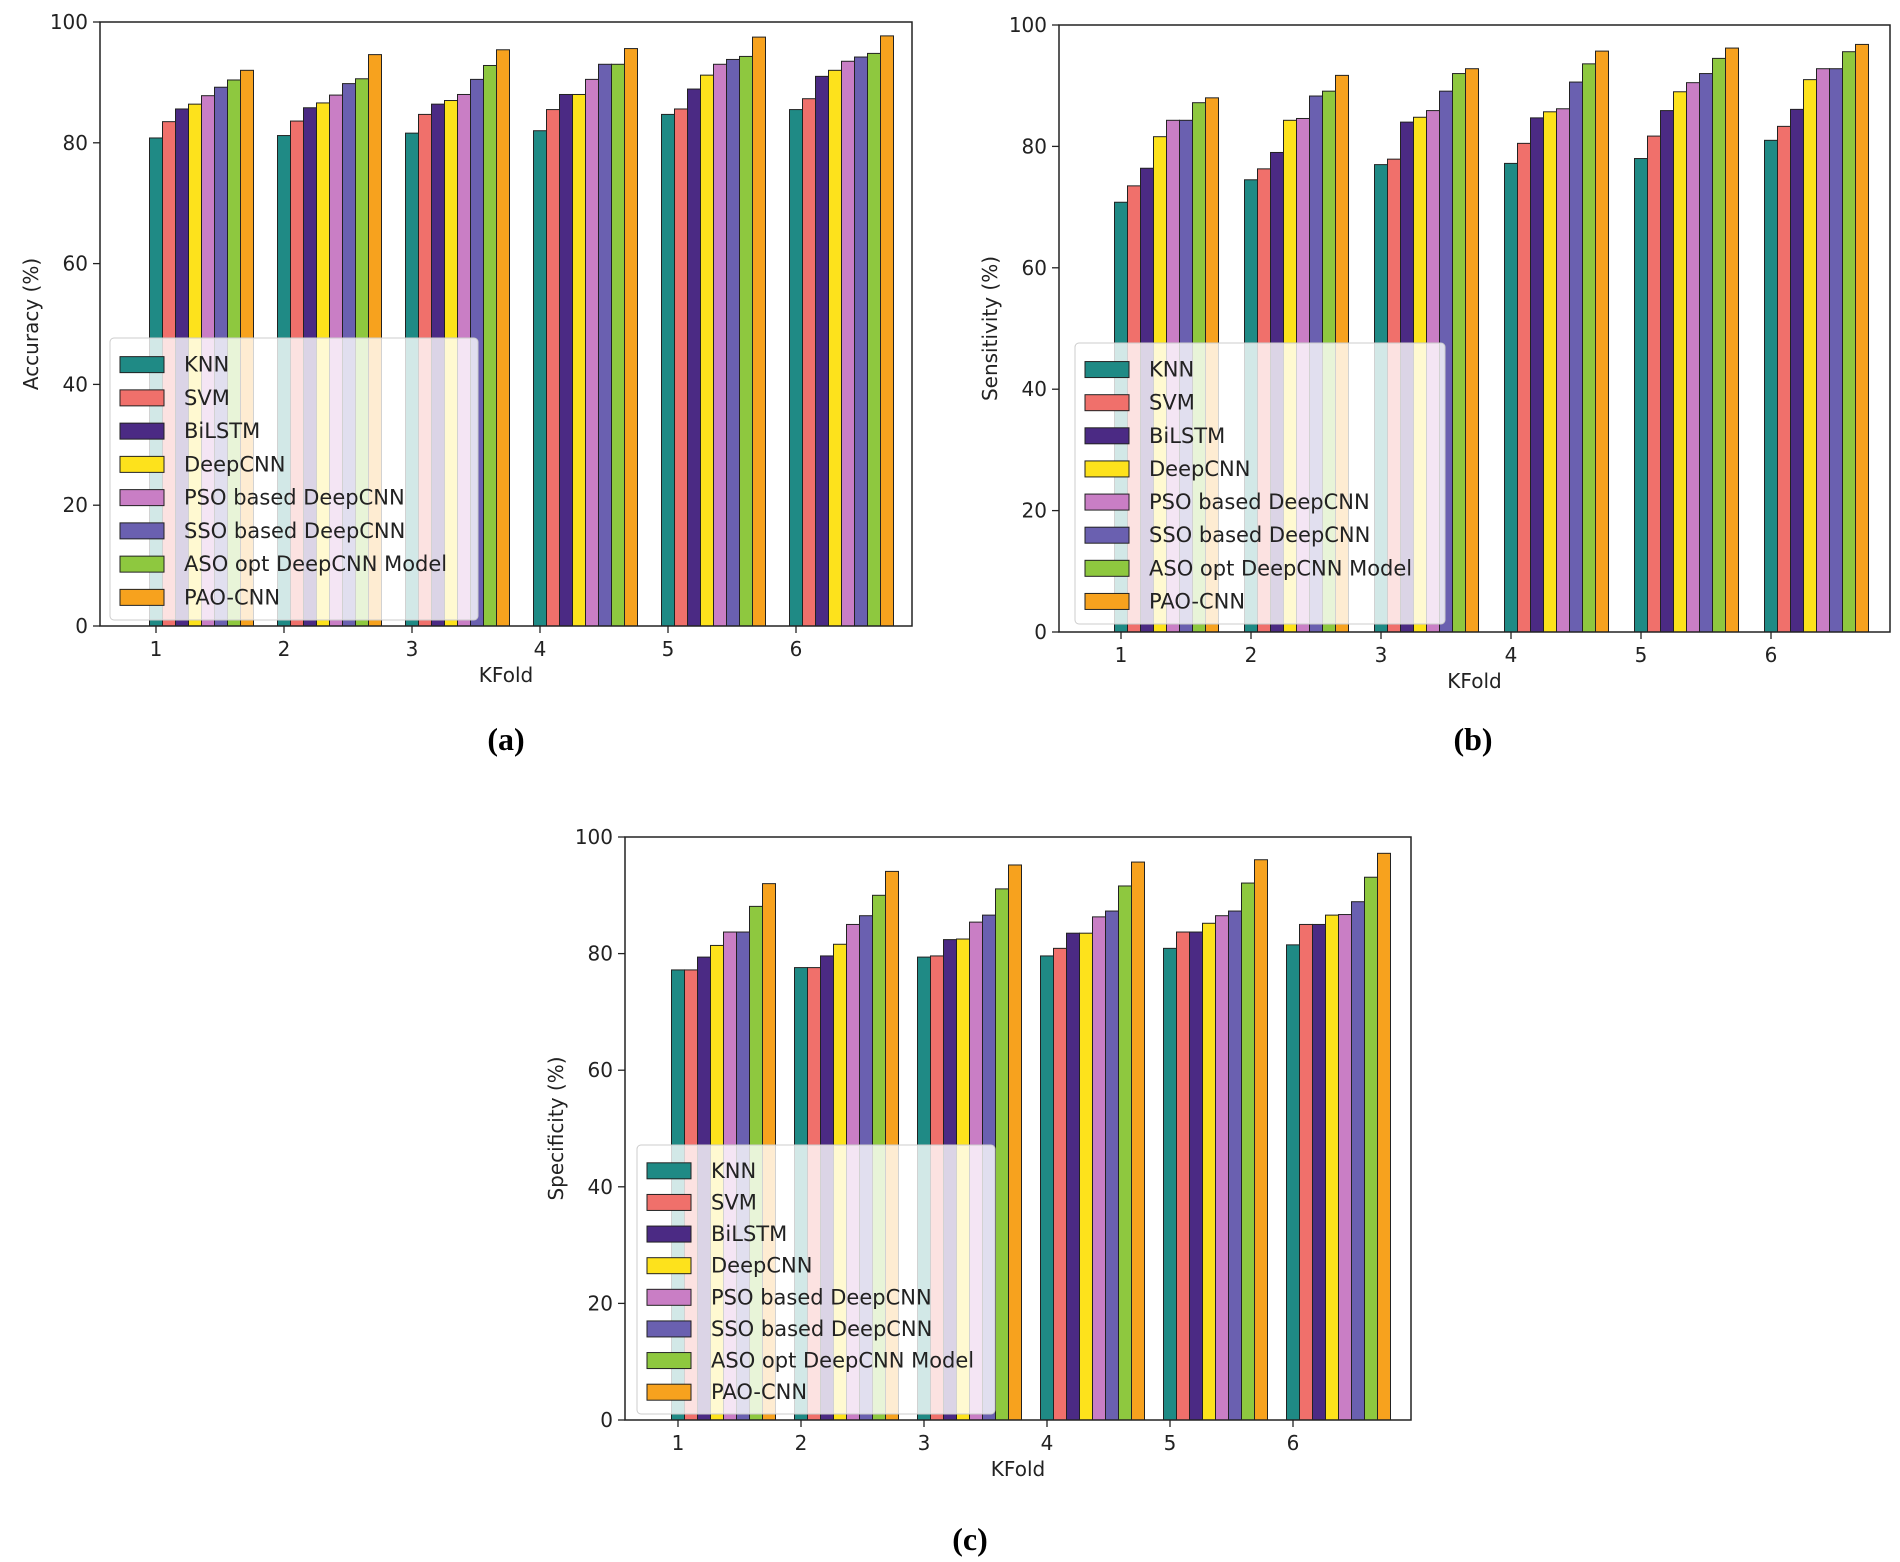 The height and width of the screenshot is (1562, 1900). I want to click on x-tick-label: 2, so click(1251, 655).